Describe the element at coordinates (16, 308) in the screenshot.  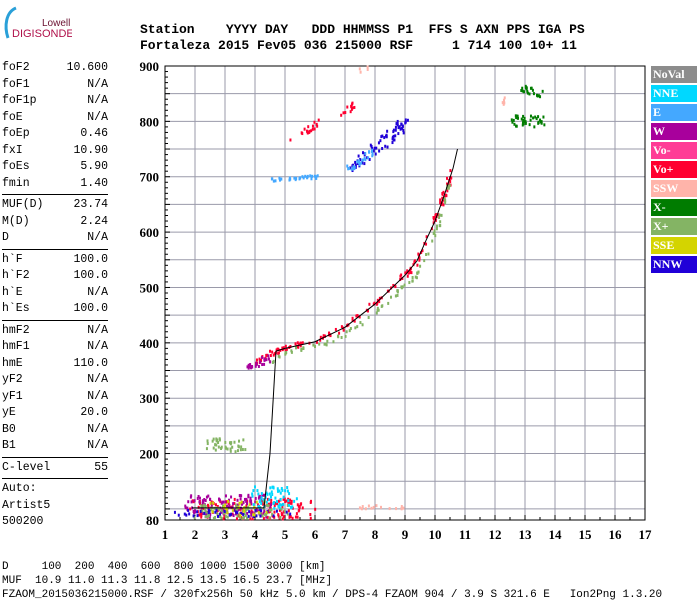
I see `param-label: h`Es` at that location.